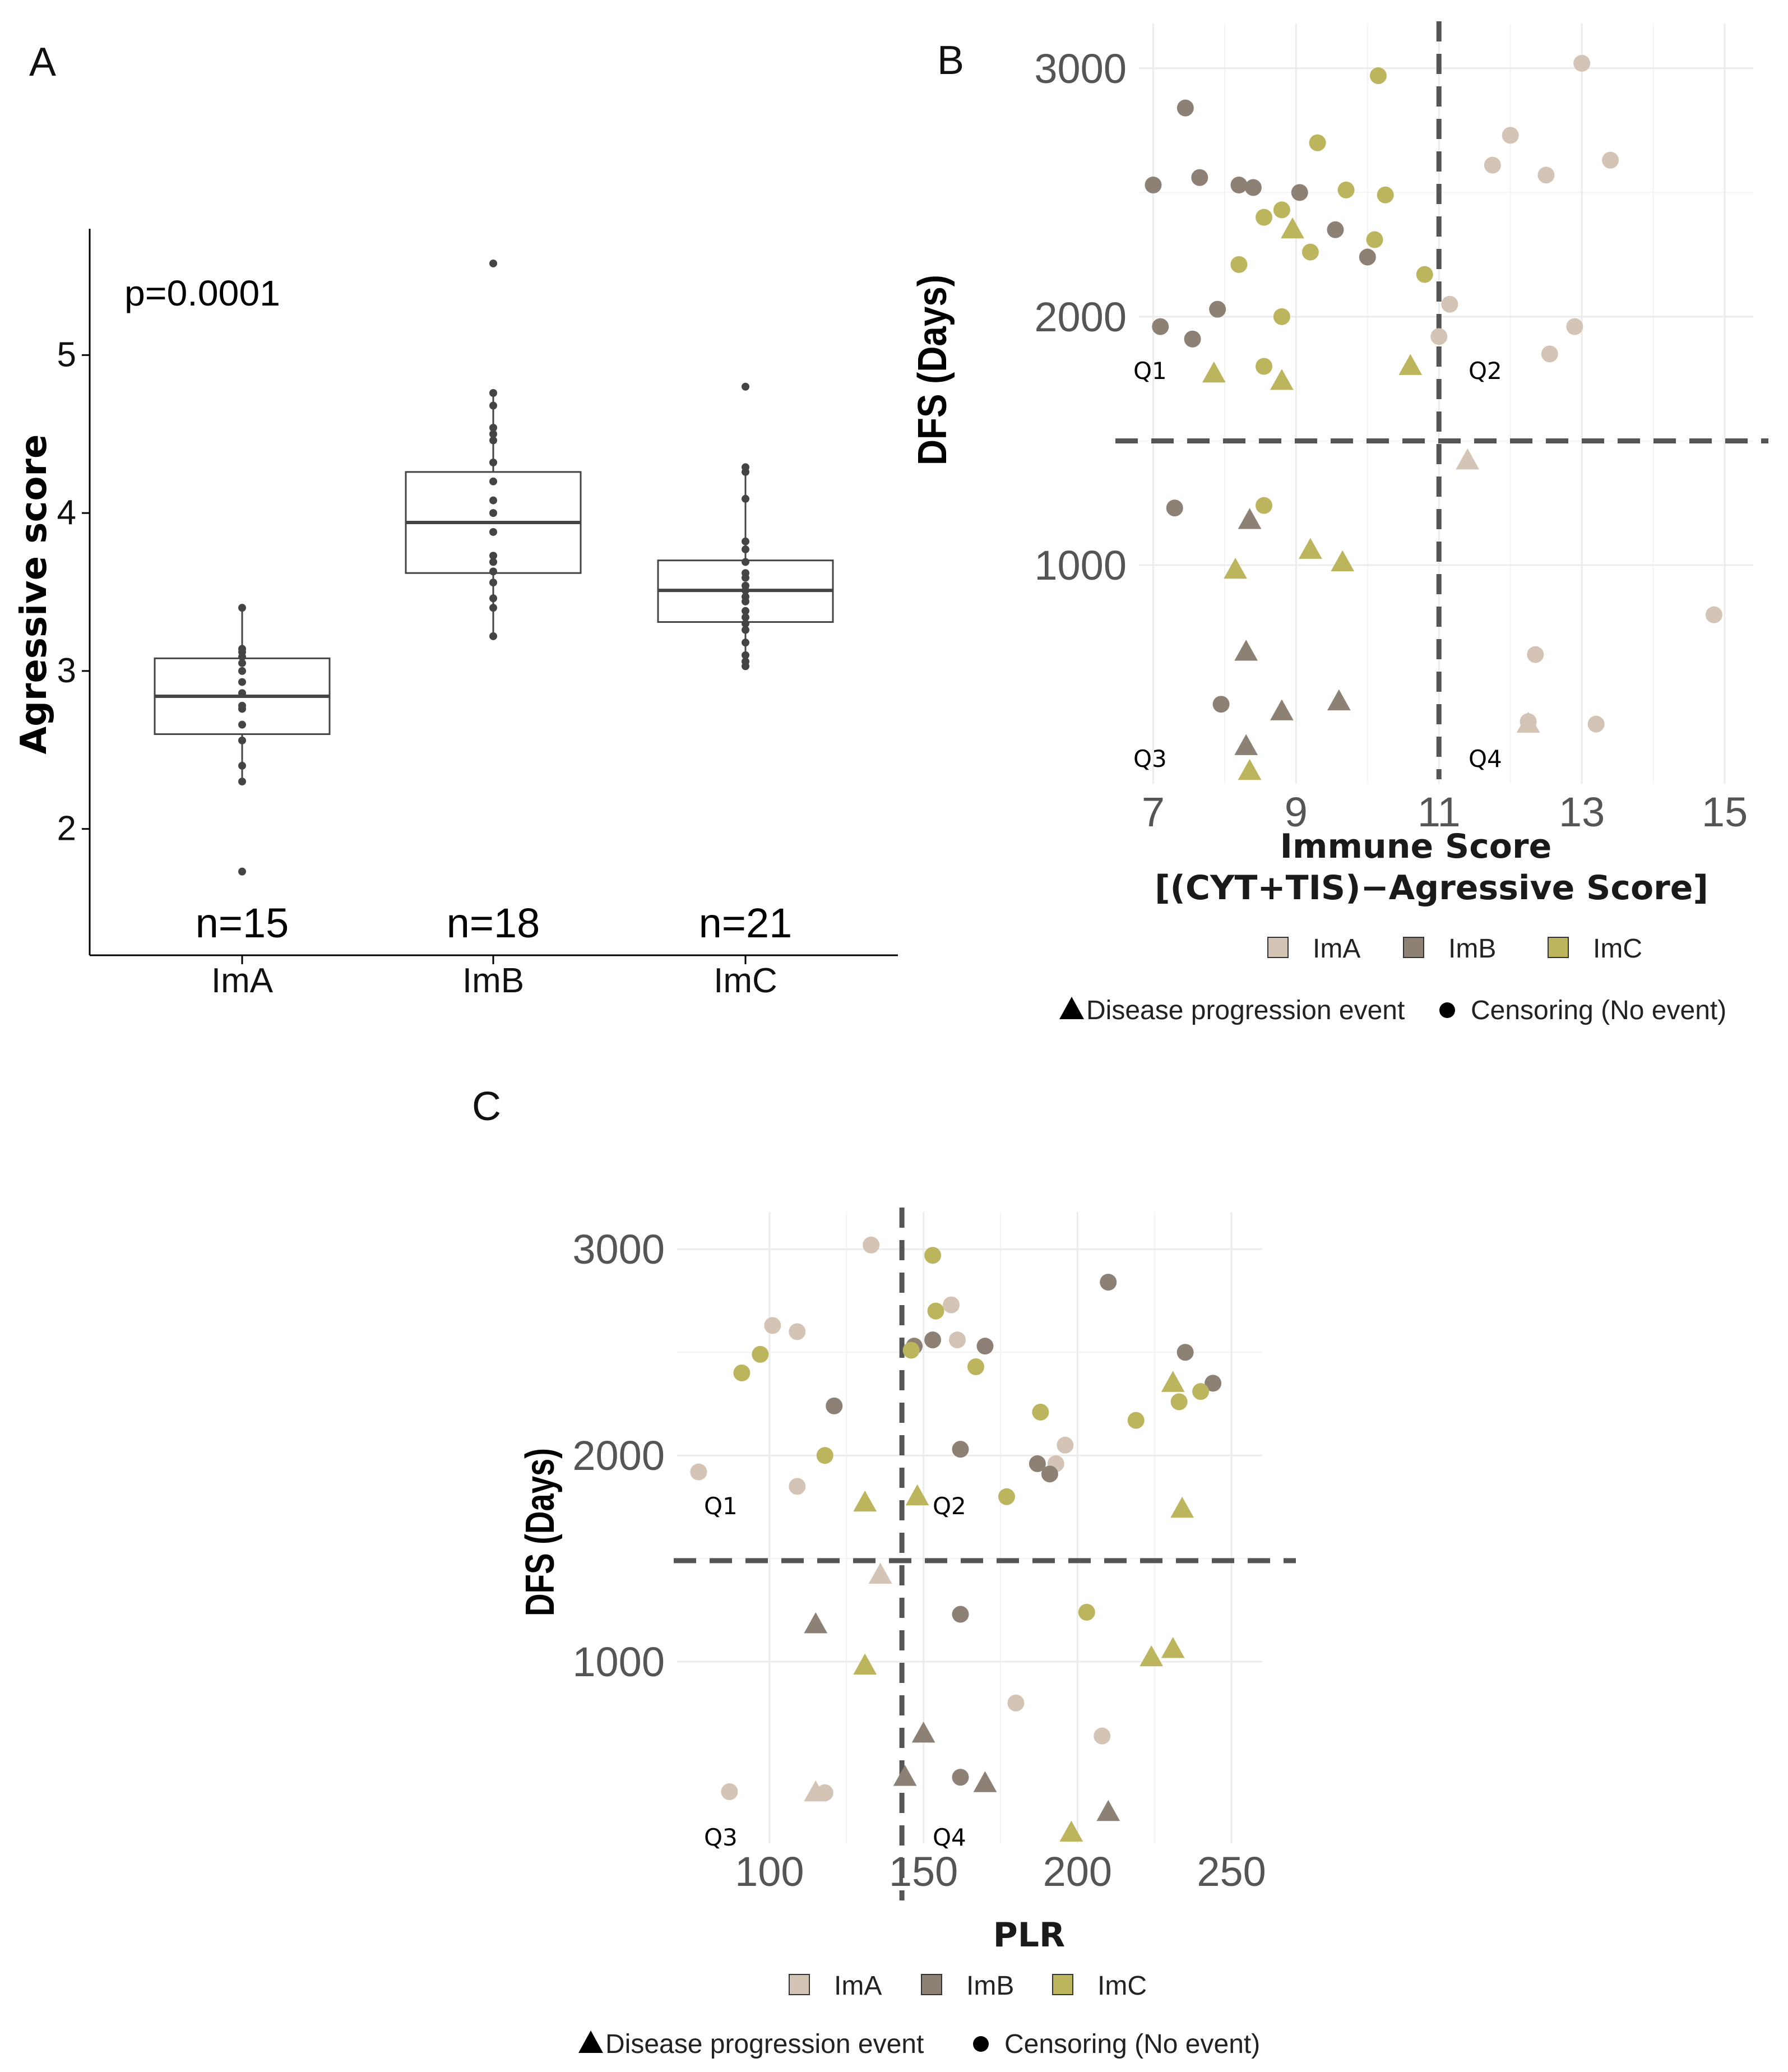 The width and height of the screenshot is (1788, 2072). What do you see at coordinates (42, 62) in the screenshot?
I see `panel-letter-a: A` at bounding box center [42, 62].